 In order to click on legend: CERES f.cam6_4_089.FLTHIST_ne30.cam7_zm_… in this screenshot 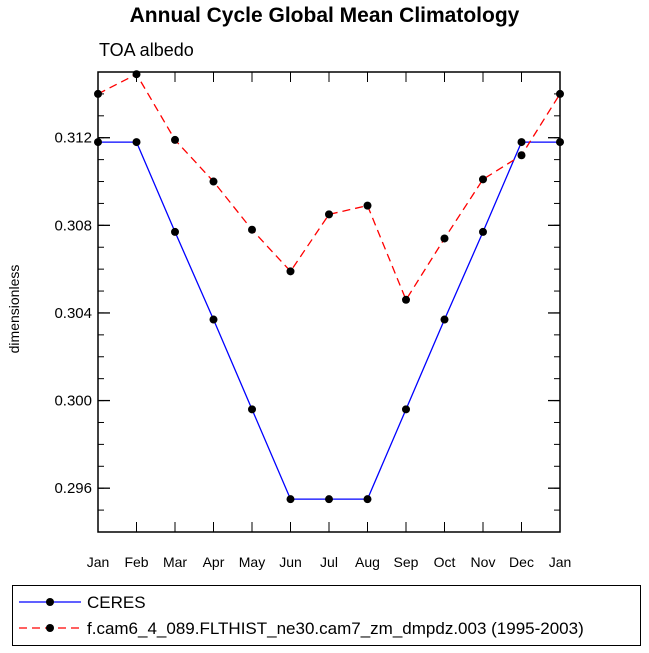, I will do `click(326, 615)`.